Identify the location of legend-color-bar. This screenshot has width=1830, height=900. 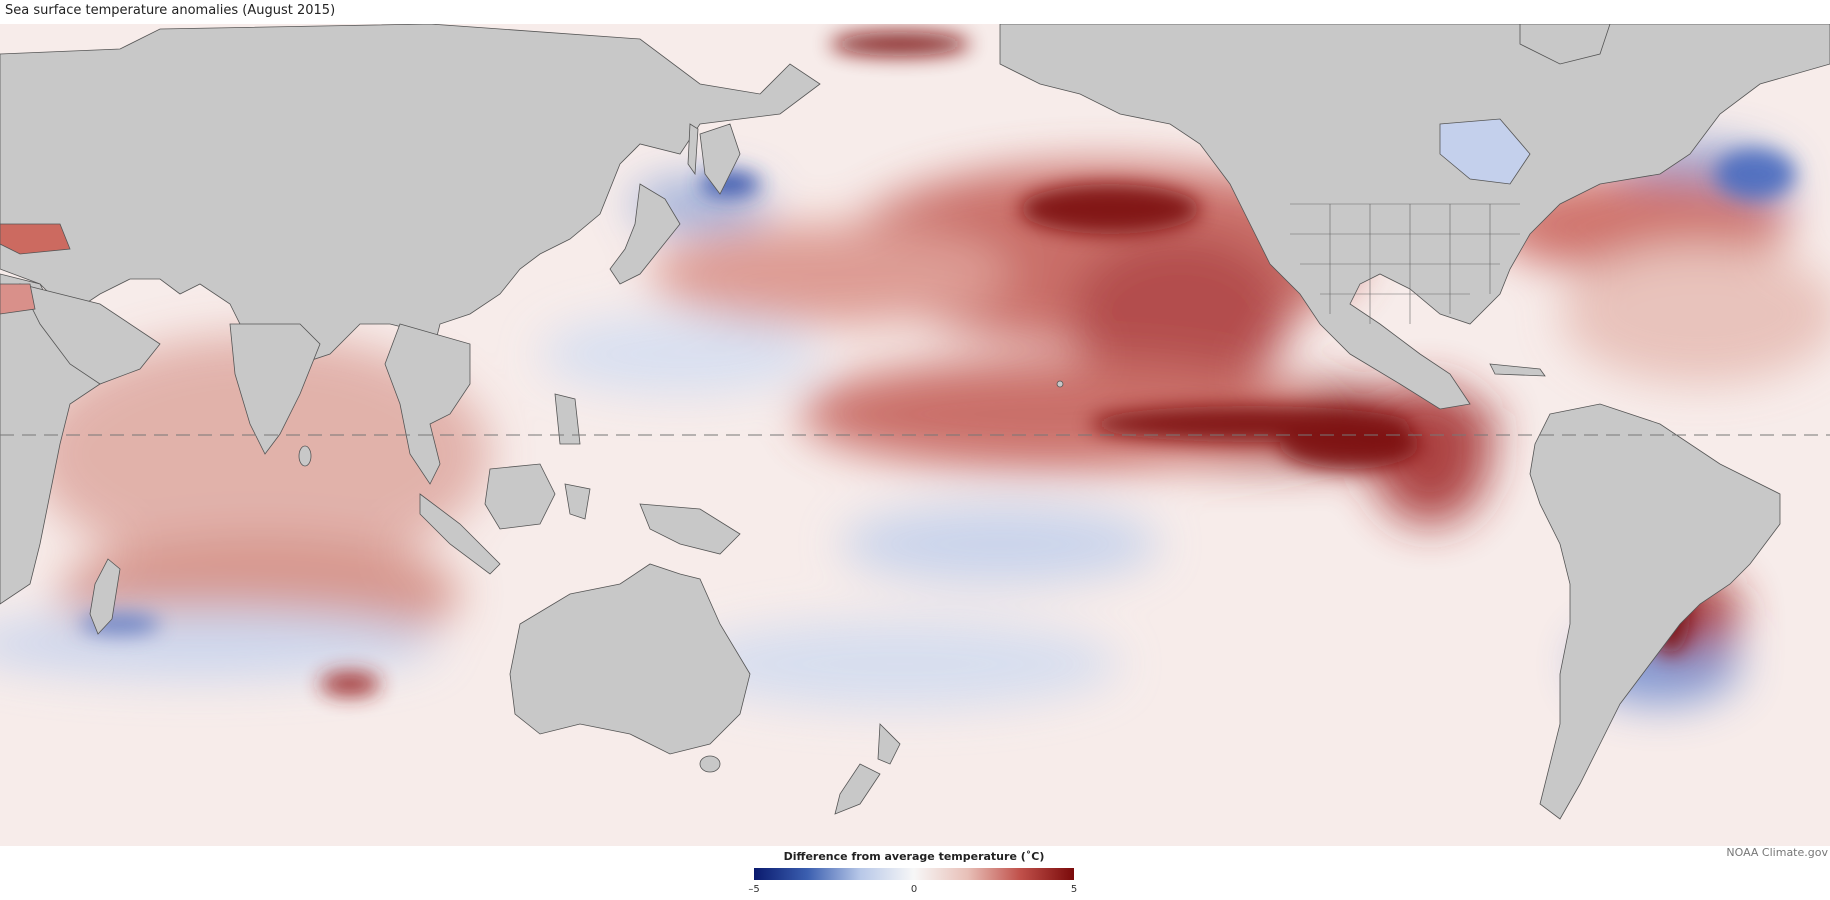
(914, 874).